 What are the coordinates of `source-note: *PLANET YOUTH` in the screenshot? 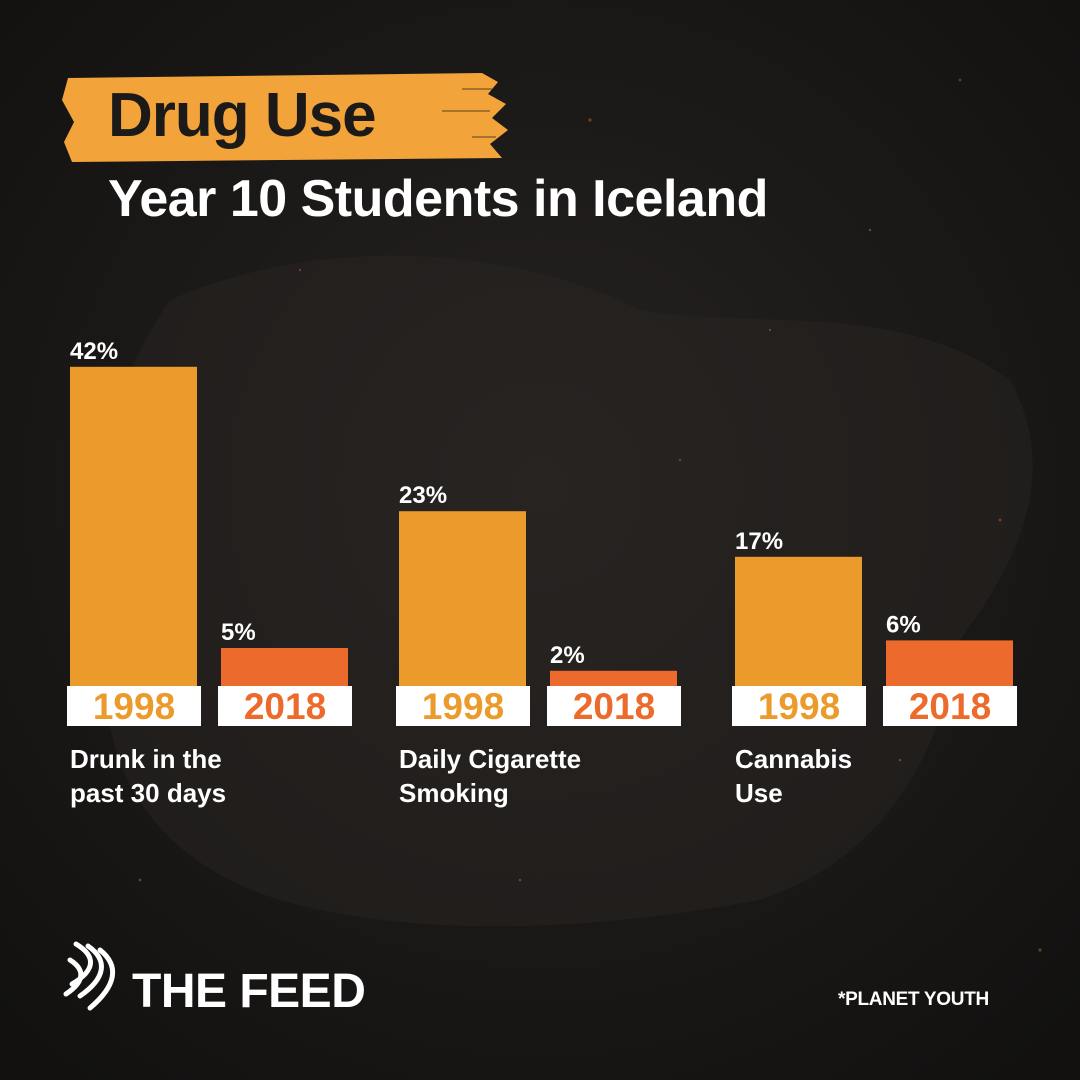 It's located at (913, 999).